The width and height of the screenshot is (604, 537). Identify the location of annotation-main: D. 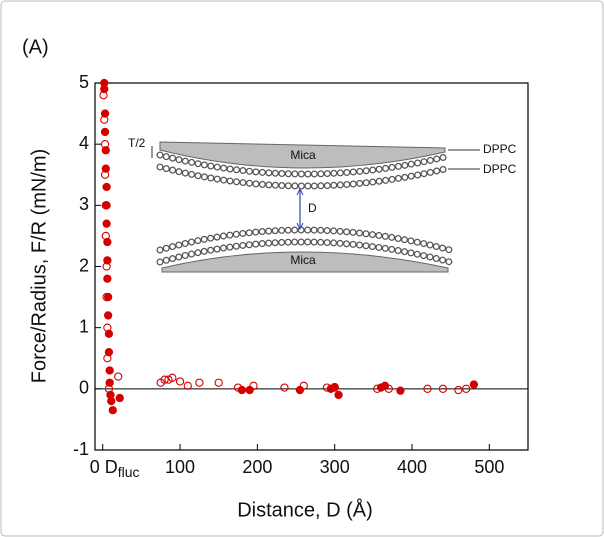
(111, 467).